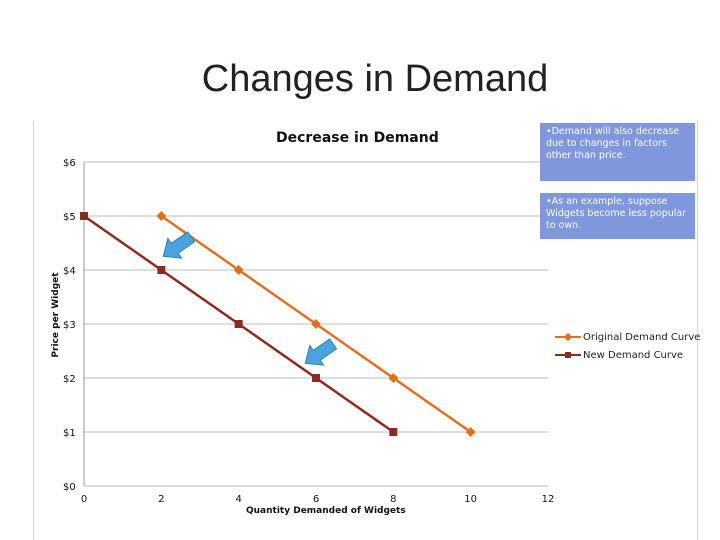 This screenshot has height=540, width=720. I want to click on y-tick-label: $1, so click(69, 433).